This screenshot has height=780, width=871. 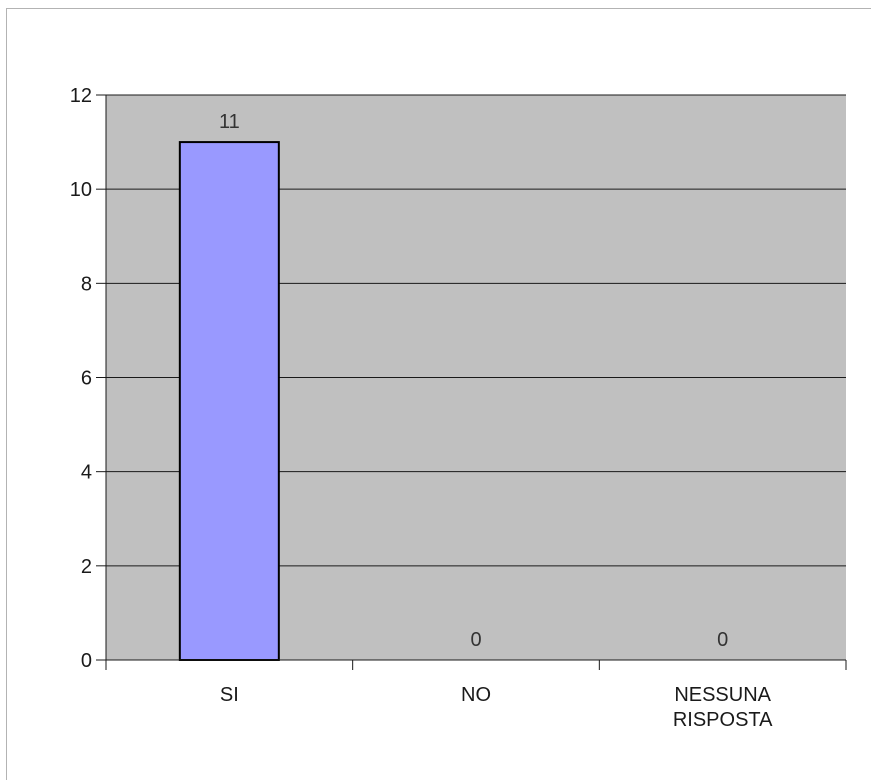 I want to click on y-tick-label: 2, so click(x=86, y=567).